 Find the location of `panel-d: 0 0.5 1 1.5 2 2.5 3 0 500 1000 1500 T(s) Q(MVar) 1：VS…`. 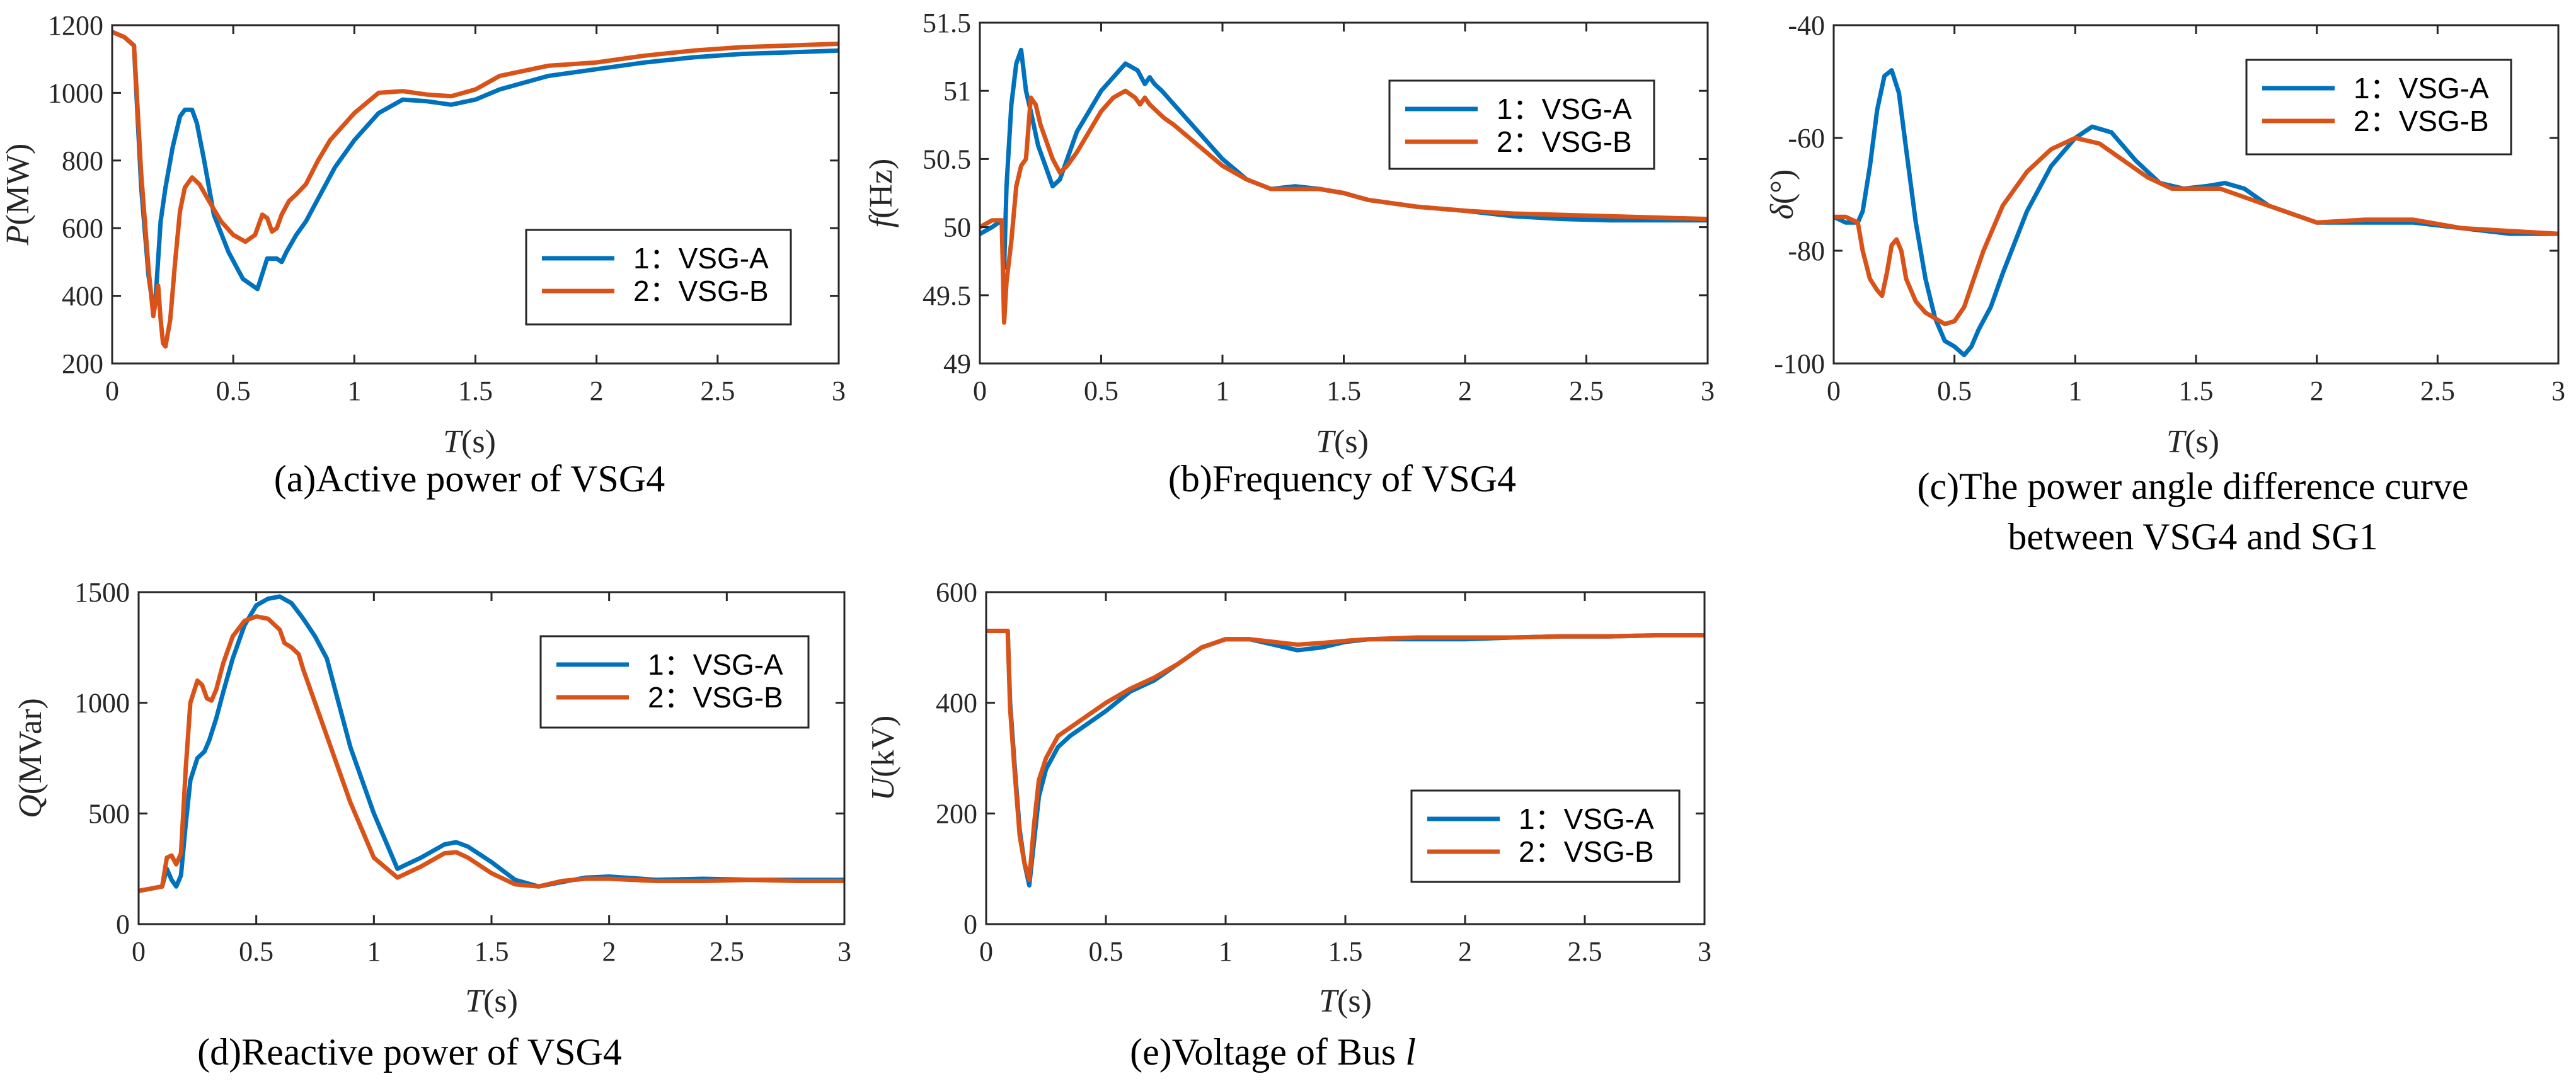

panel-d: 0 0.5 1 1.5 2 2.5 3 0 500 1000 1500 T(s) Q(MVar) 1：VS… is located at coordinates (432, 825).